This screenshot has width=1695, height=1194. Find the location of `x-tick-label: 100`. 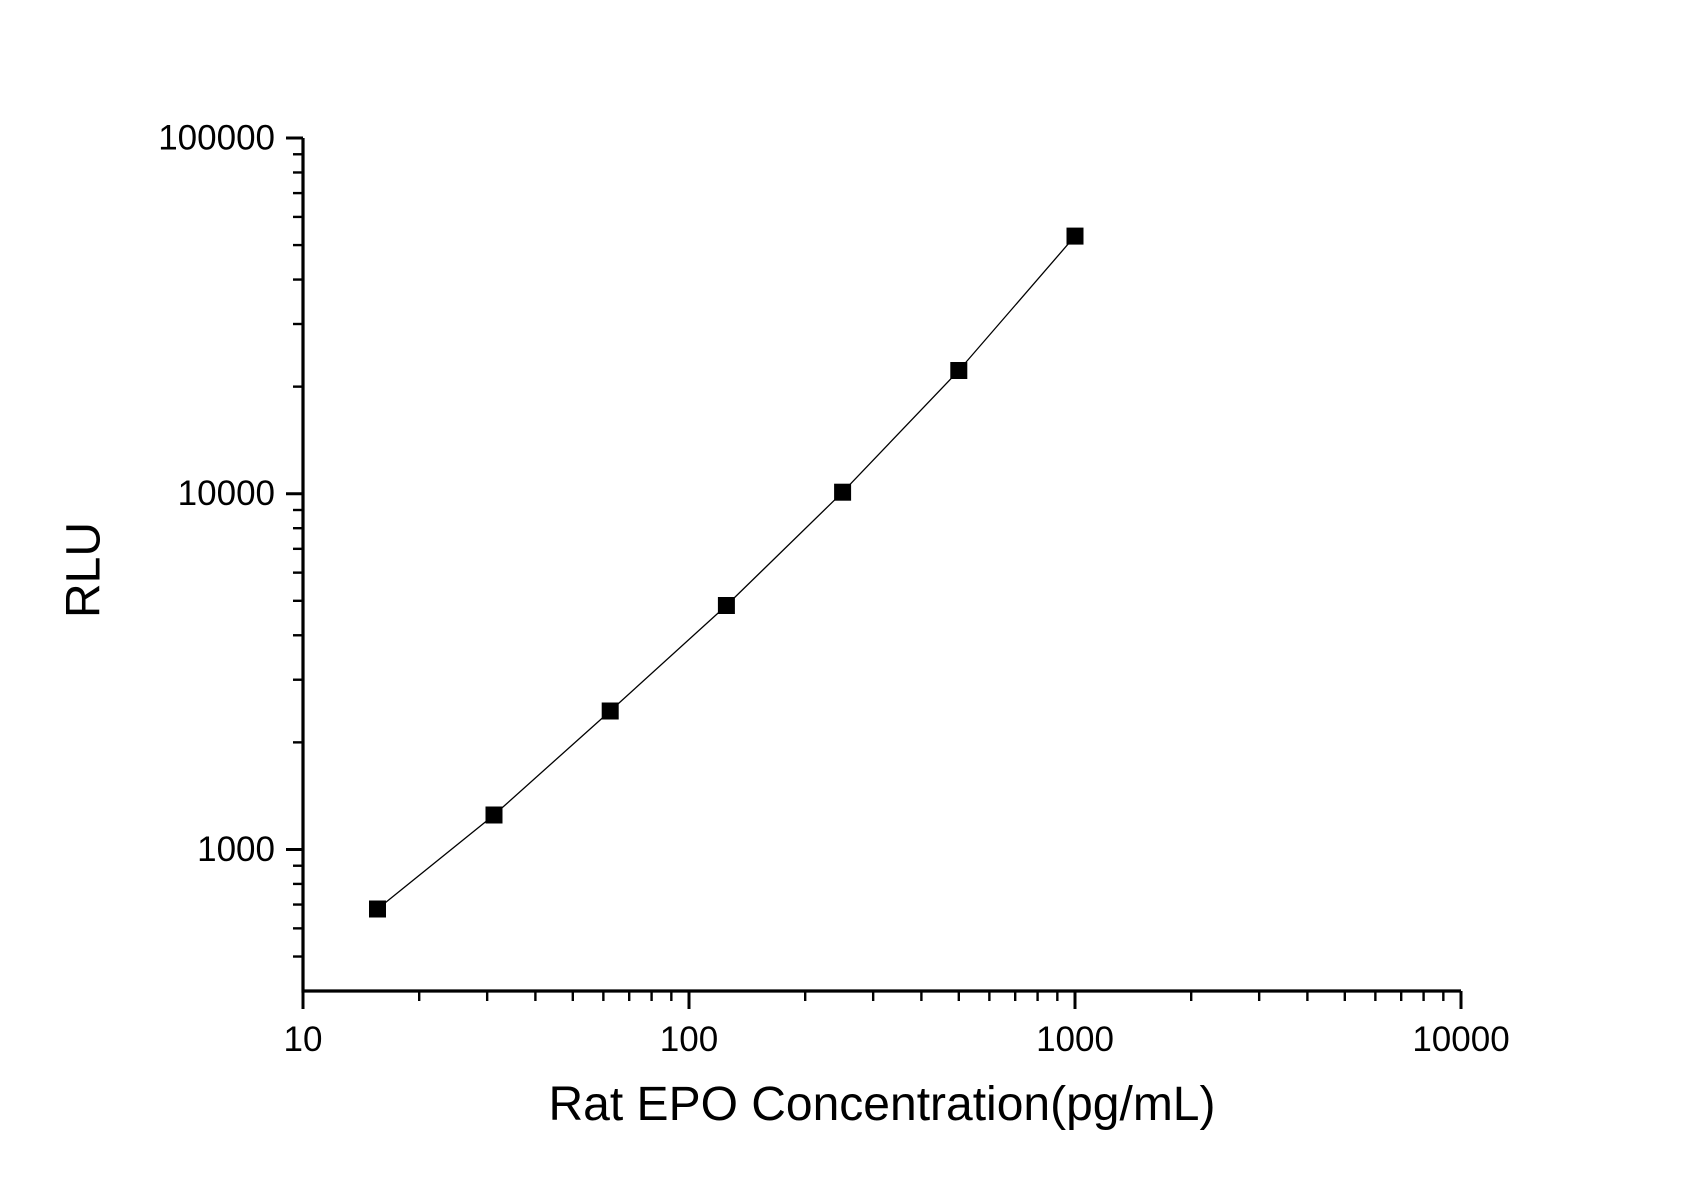

x-tick-label: 100 is located at coordinates (689, 1039).